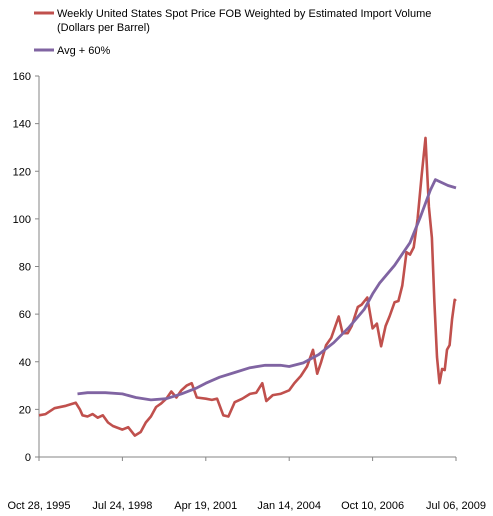 The image size is (493, 516). I want to click on x-tick-label: Jan 14, 2004, so click(289, 506).